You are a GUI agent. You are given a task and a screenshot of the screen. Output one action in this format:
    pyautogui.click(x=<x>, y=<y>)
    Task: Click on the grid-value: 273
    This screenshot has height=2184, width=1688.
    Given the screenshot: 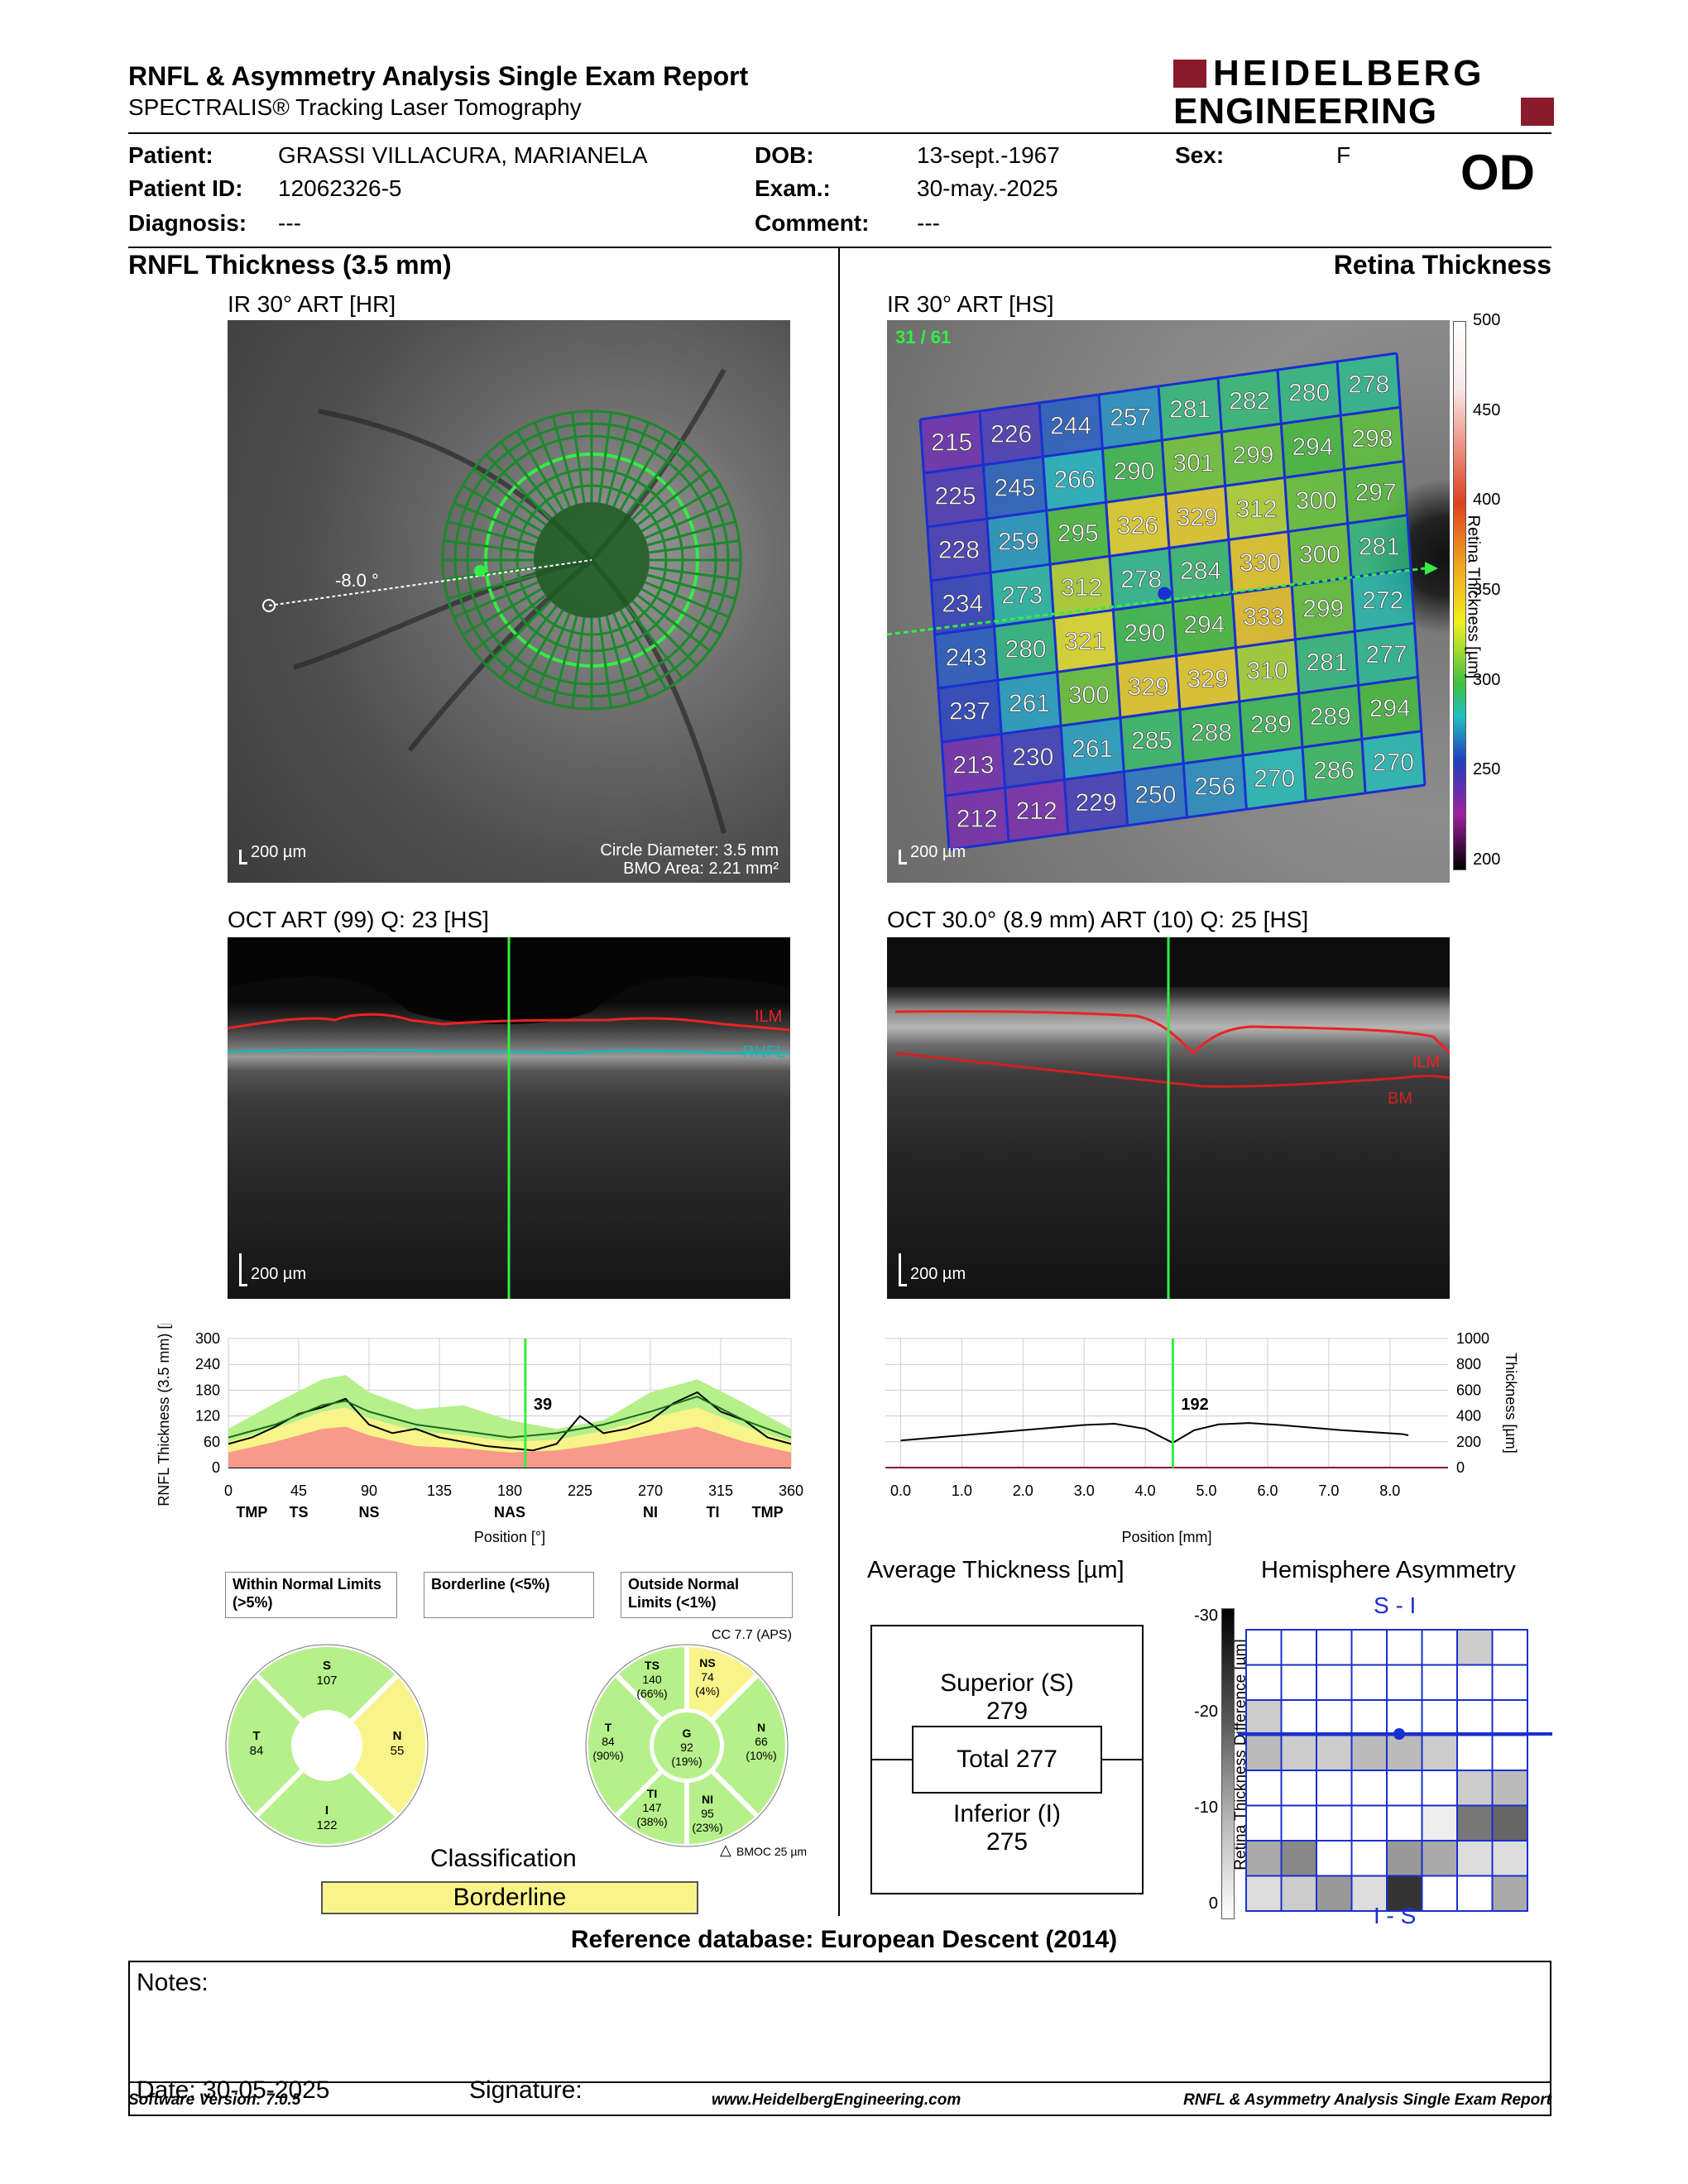 What is the action you would take?
    pyautogui.click(x=1022, y=596)
    